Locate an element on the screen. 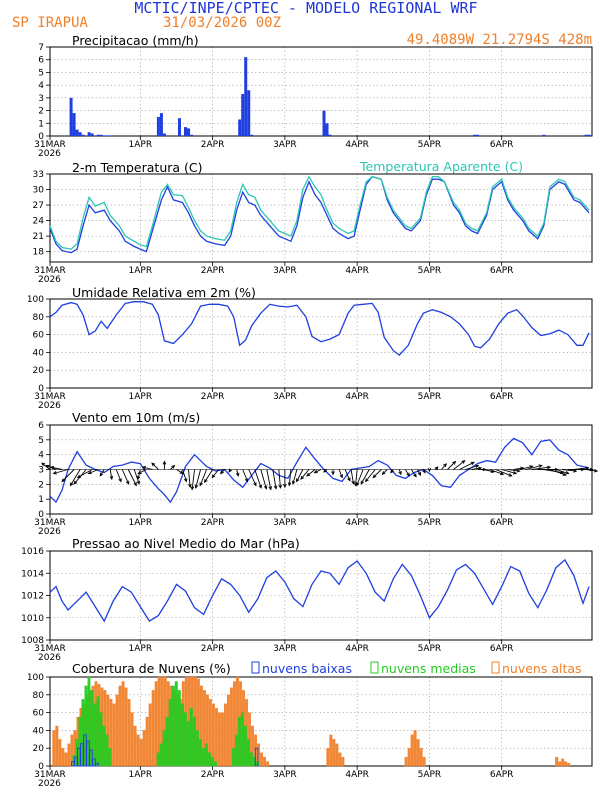 Image resolution: width=612 pixels, height=792 pixels. x-tick-label: 5APR is located at coordinates (430, 397).